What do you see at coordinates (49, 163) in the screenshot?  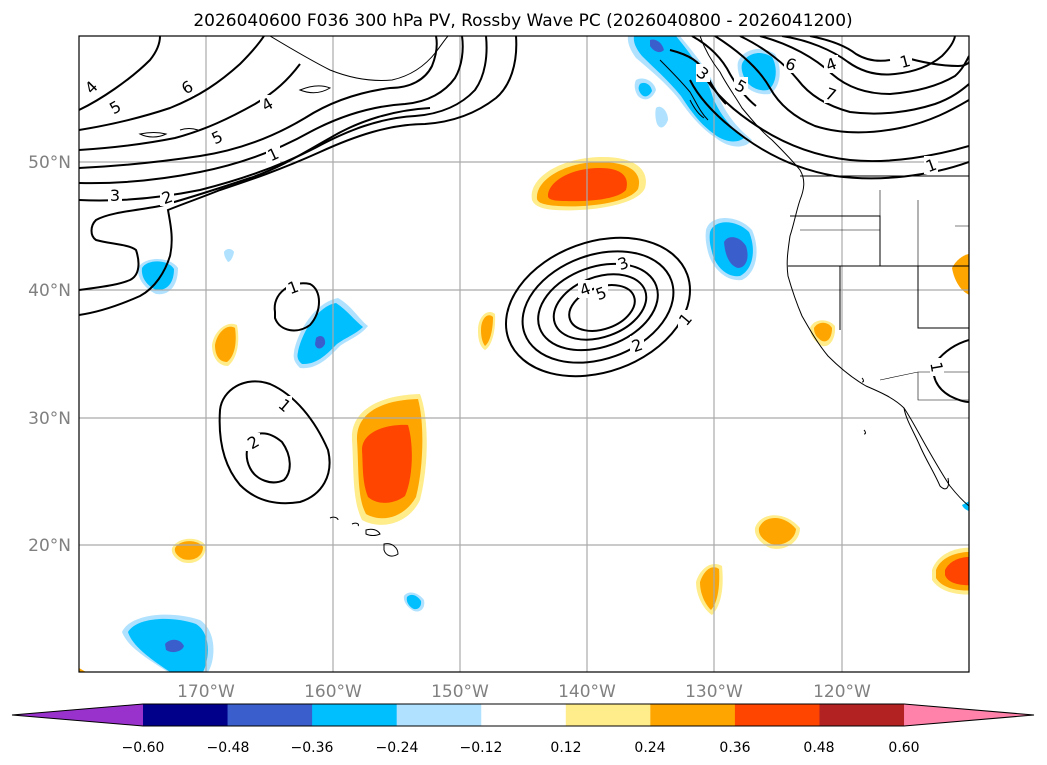 I see `lat-label: 50°N` at bounding box center [49, 163].